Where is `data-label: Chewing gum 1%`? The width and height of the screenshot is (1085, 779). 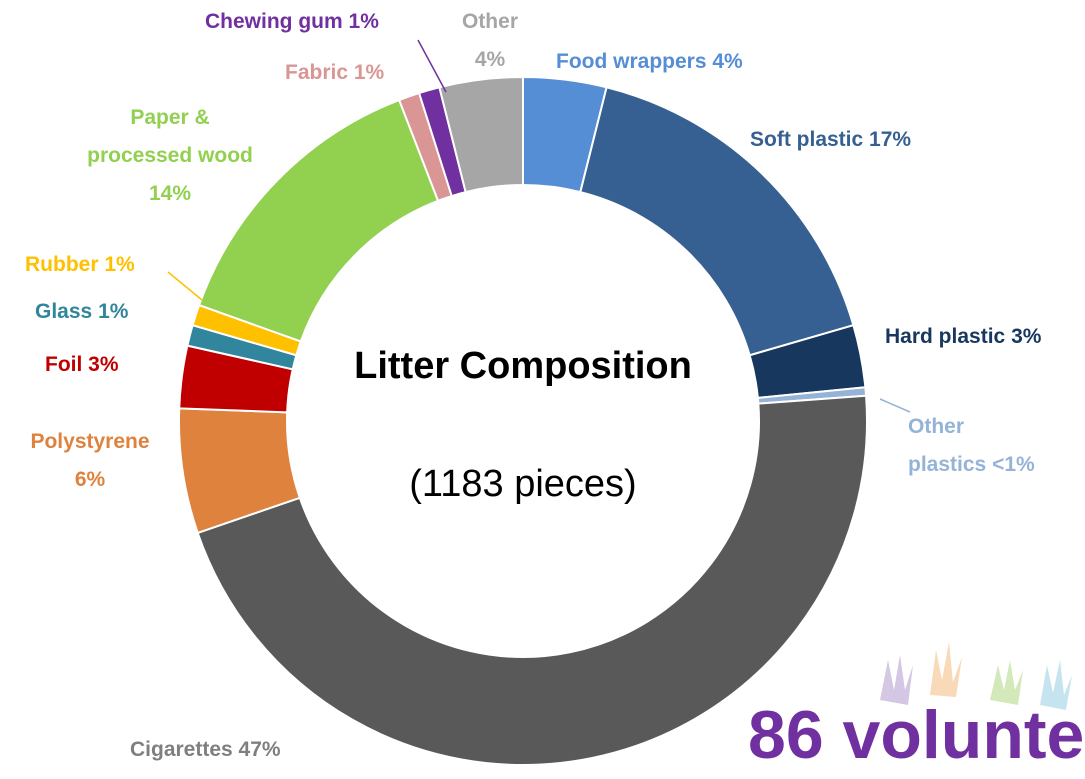 data-label: Chewing gum 1% is located at coordinates (325, 22).